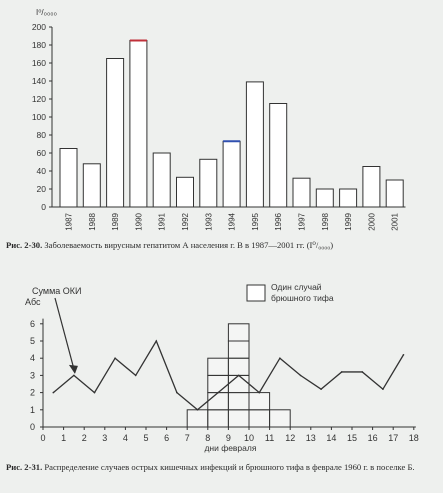  What do you see at coordinates (230, 448) in the screenshot?
I see `x-axis-label: дни февраля` at bounding box center [230, 448].